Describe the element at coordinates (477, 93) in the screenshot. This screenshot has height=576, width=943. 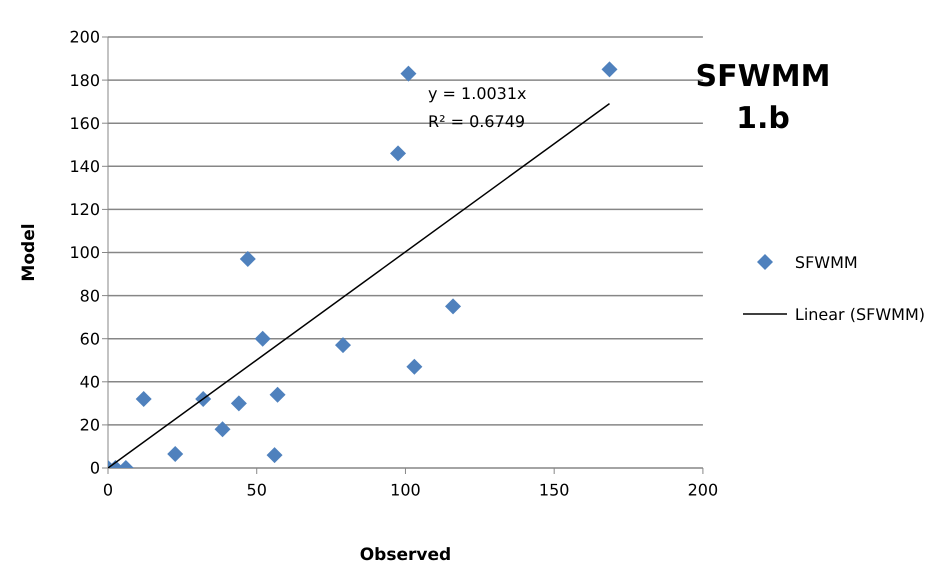
I see `annotation: y = 1.0031x` at that location.